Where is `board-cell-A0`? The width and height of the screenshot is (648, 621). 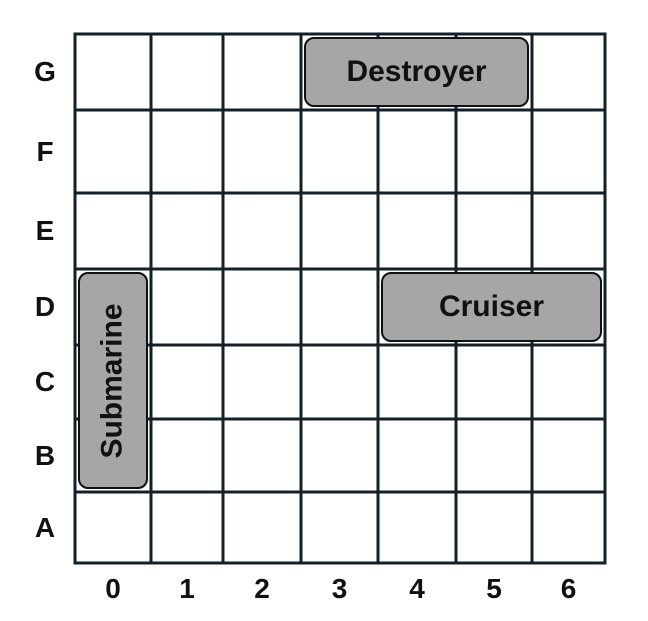
board-cell-A0 is located at coordinates (113, 527).